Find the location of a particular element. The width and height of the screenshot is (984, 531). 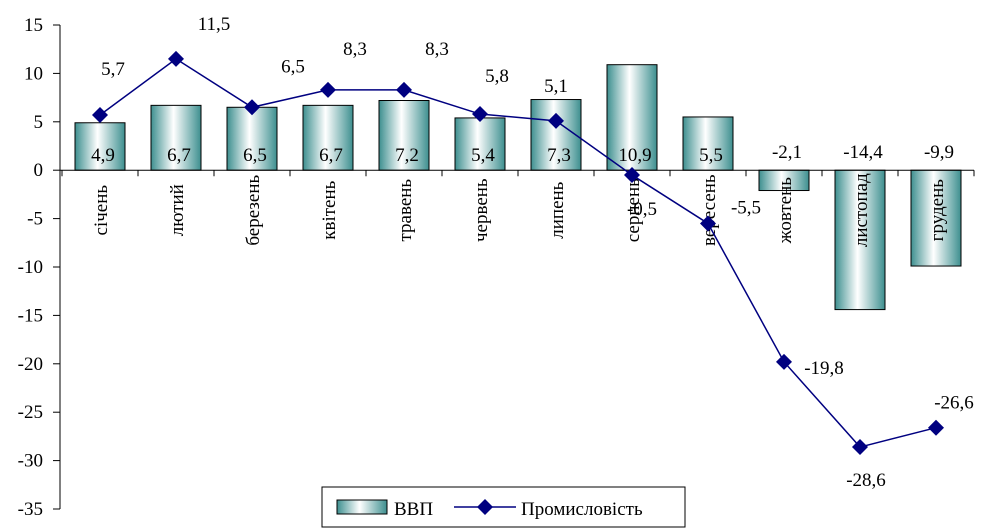

gdp-data-label: 10,9 is located at coordinates (634, 155).